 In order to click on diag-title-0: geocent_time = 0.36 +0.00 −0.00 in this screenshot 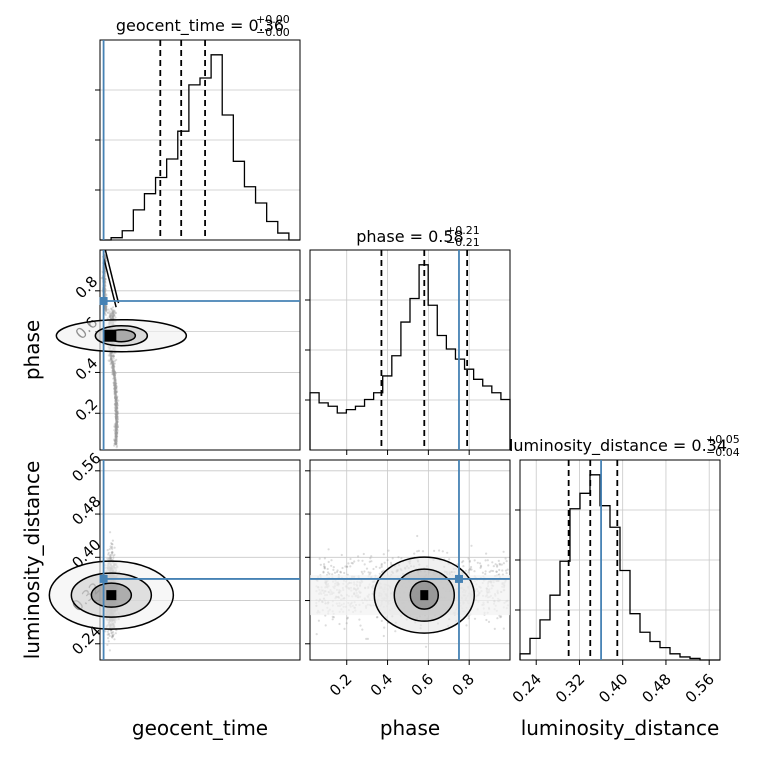, I will do `click(203, 26)`.